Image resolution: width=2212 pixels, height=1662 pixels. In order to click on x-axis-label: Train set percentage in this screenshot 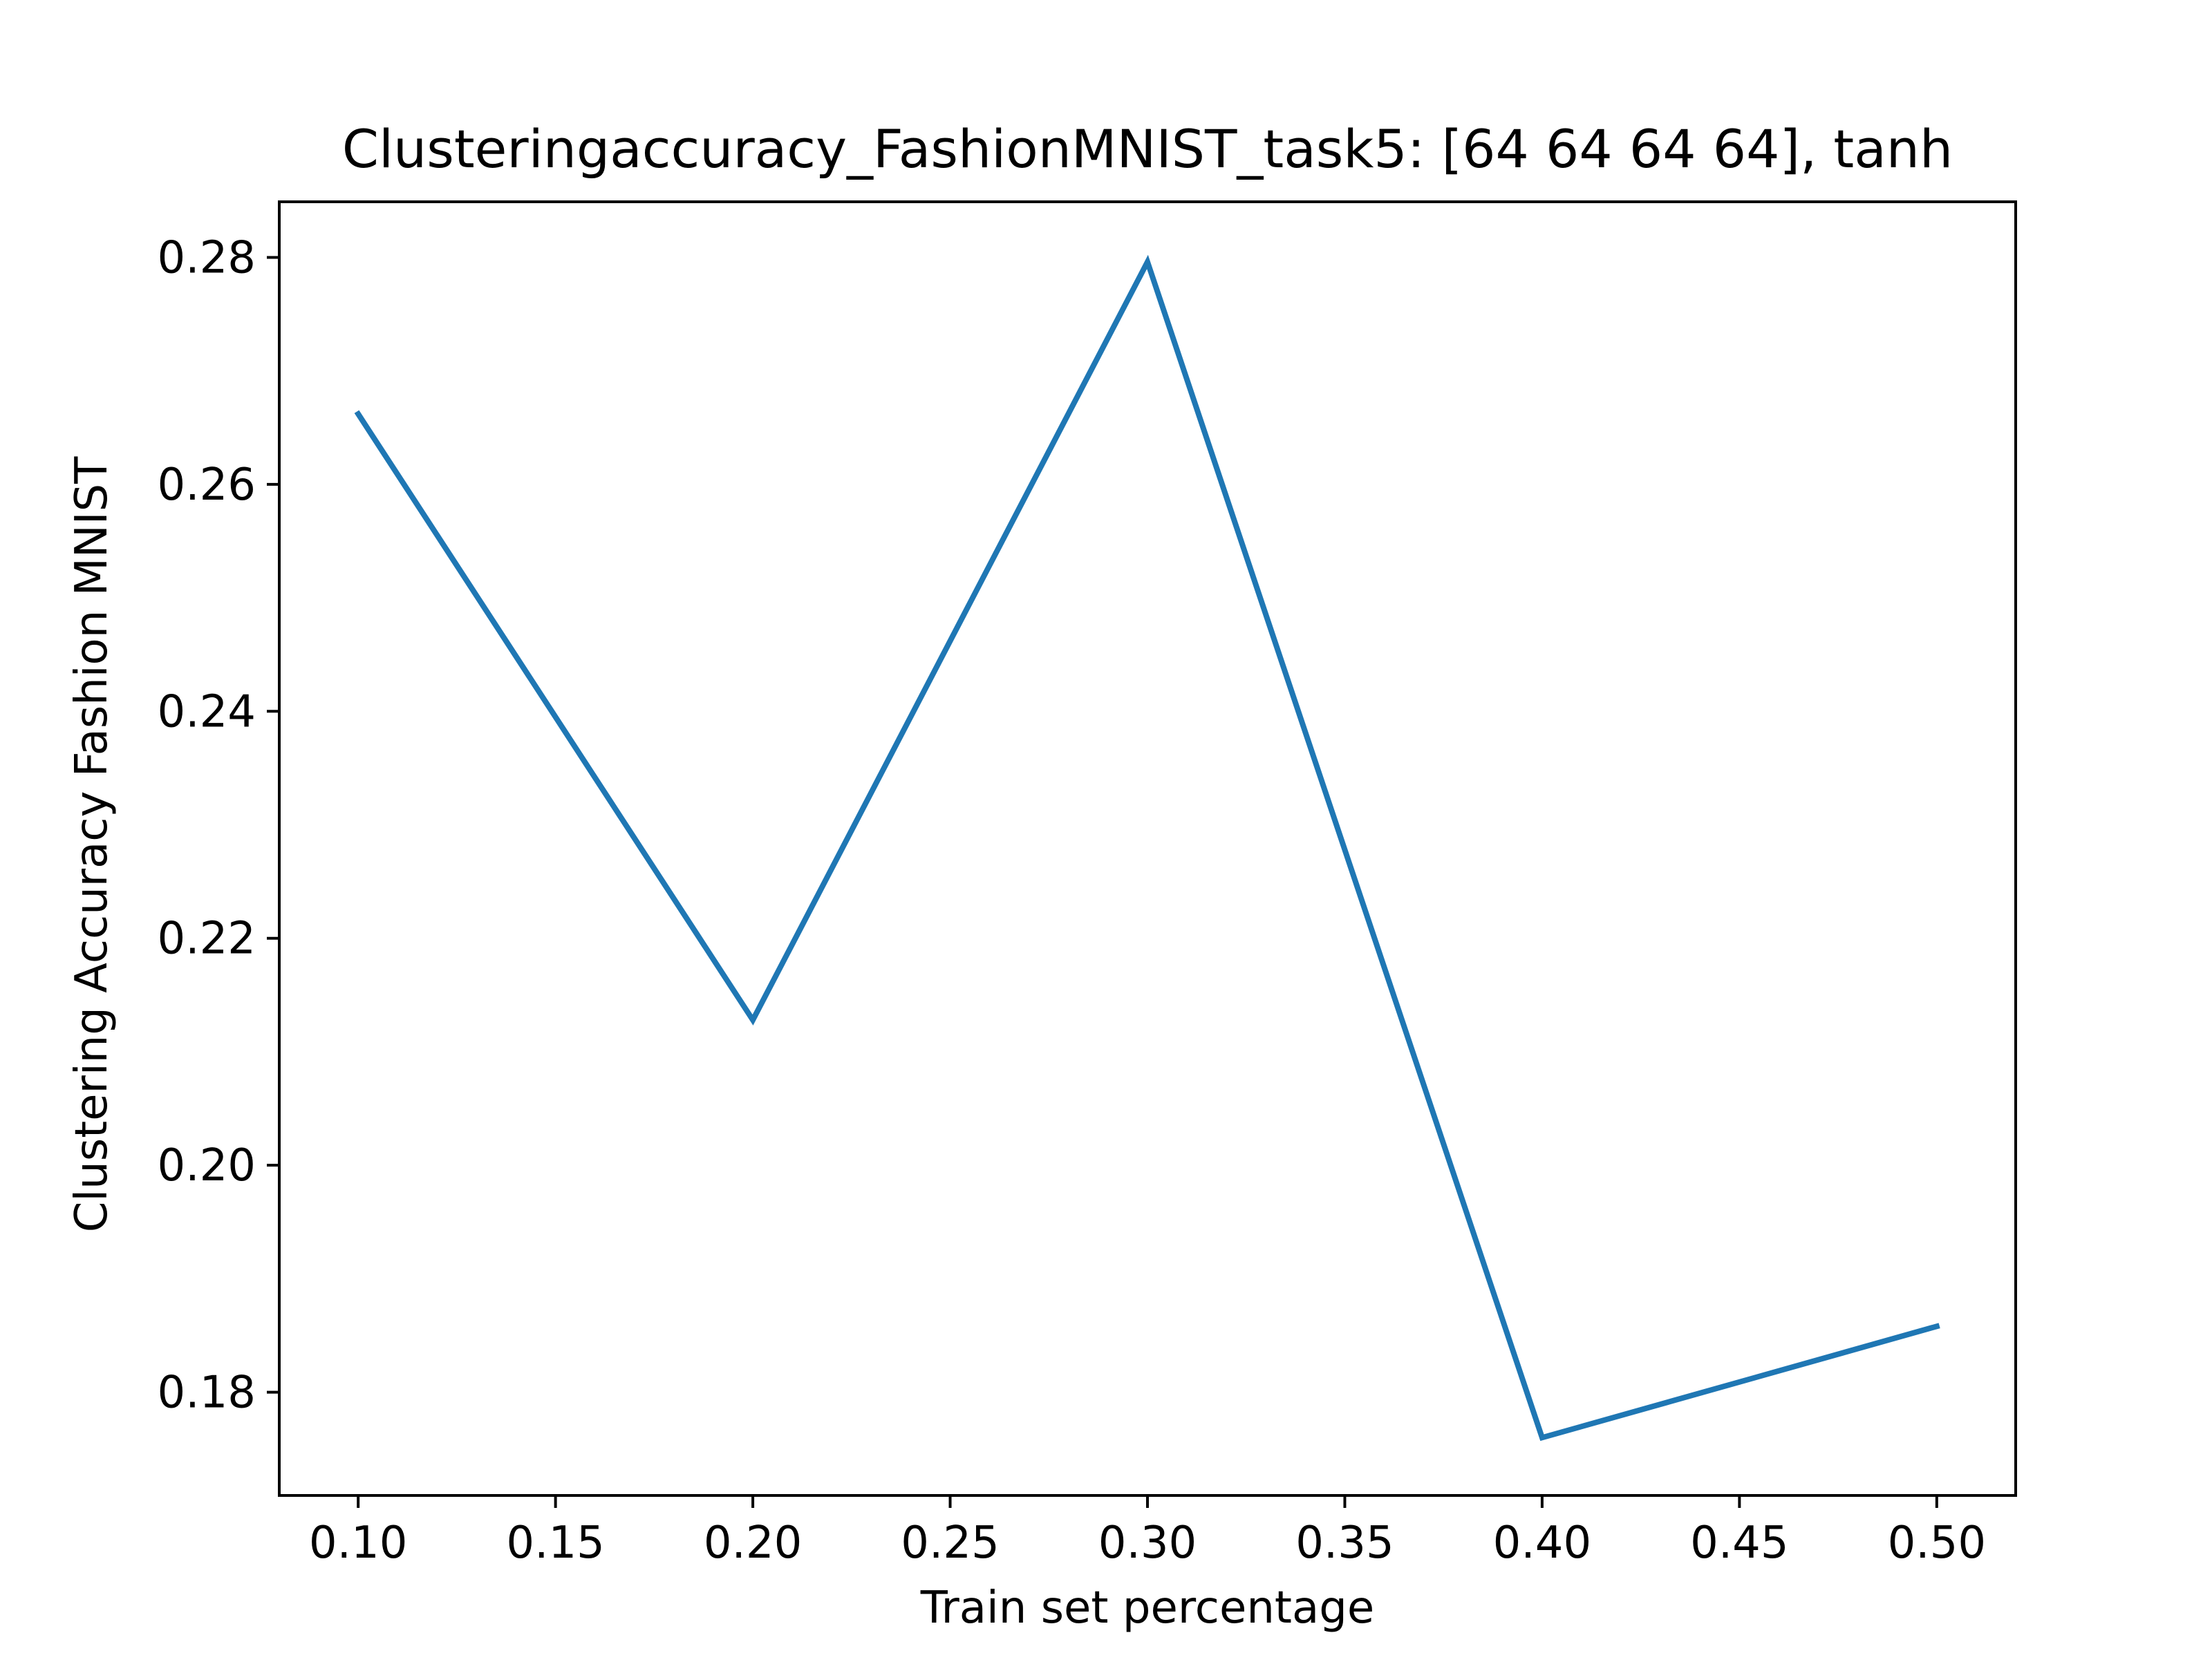, I will do `click(1147, 1608)`.